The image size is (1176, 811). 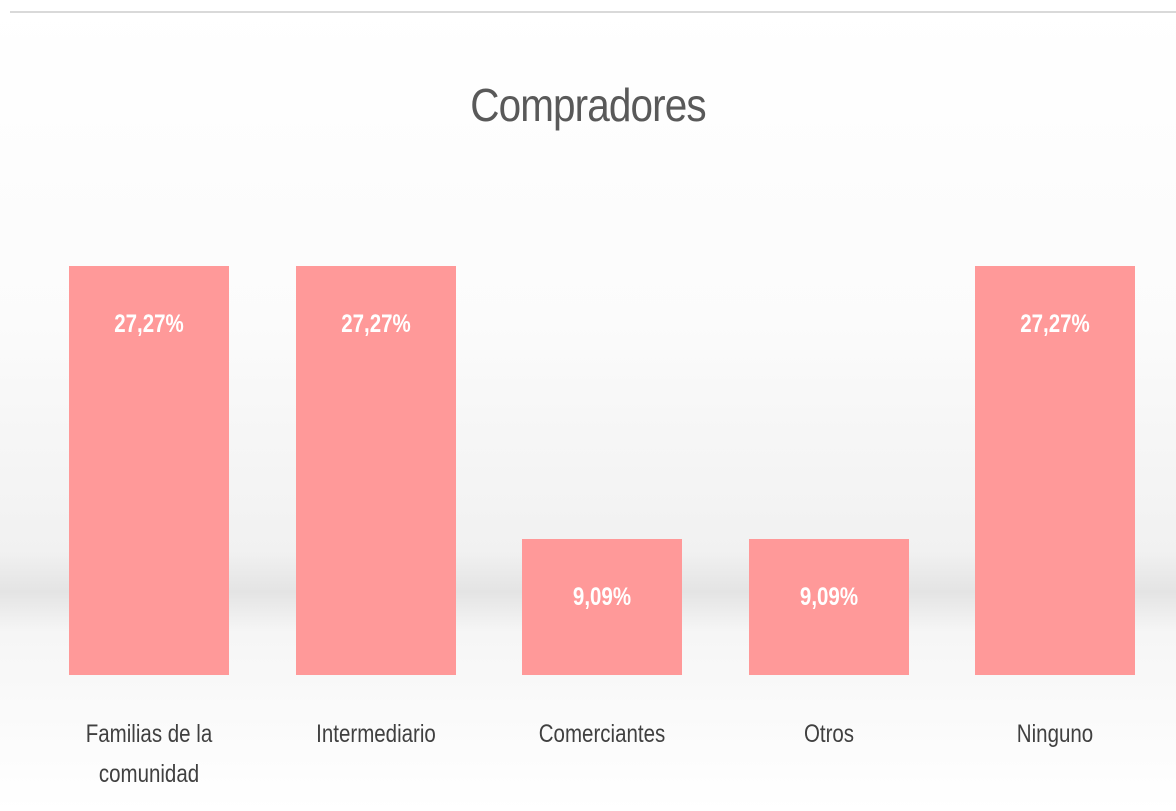 What do you see at coordinates (602, 734) in the screenshot?
I see `x-tick-label: Comerciantes` at bounding box center [602, 734].